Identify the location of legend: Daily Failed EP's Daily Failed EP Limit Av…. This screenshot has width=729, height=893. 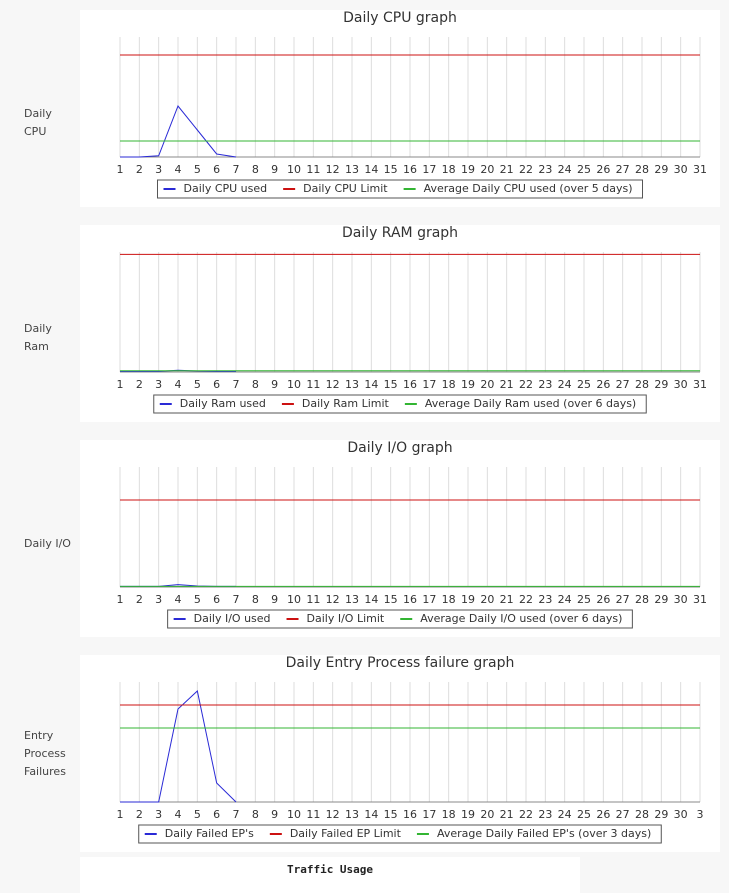
(400, 834).